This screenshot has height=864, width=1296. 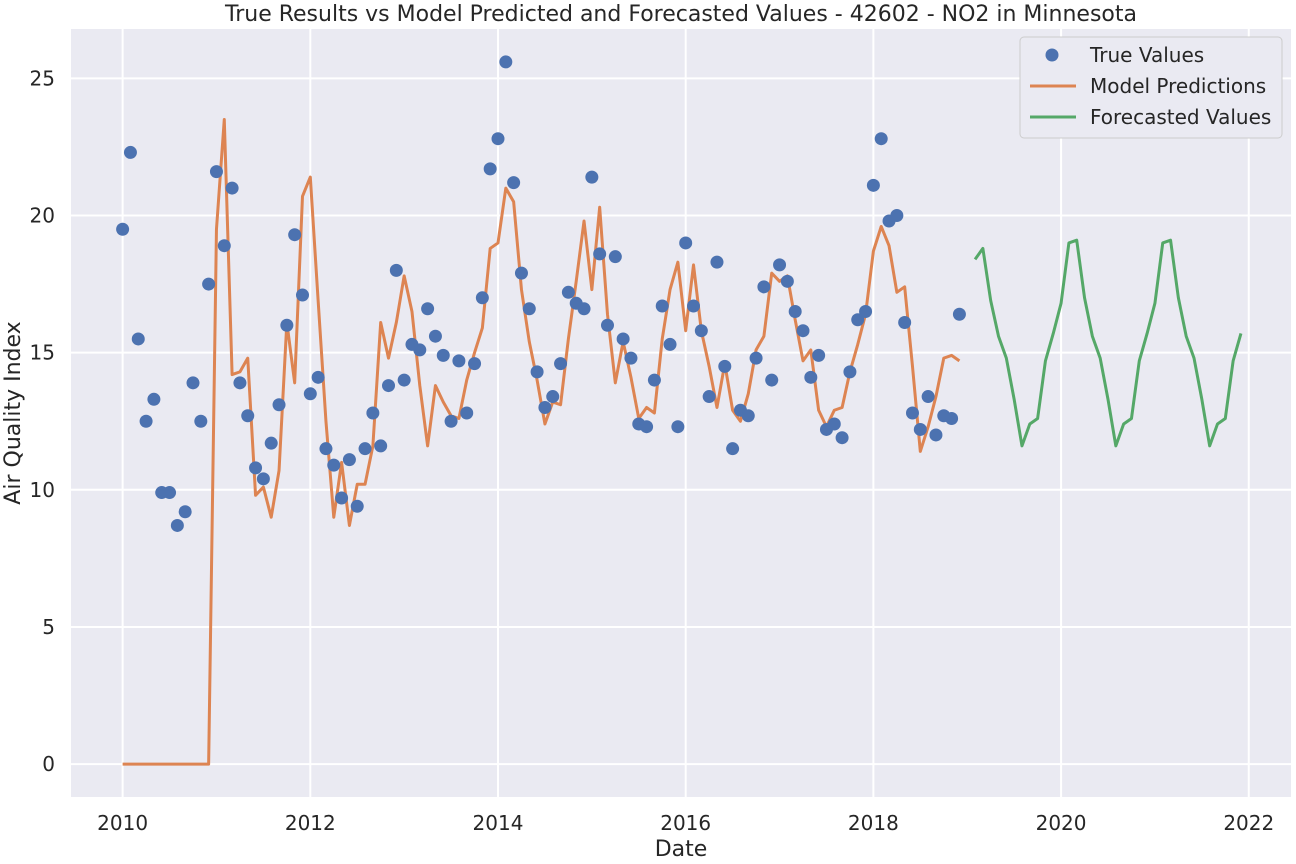 What do you see at coordinates (1061, 823) in the screenshot?
I see `x-tick-label: 2020` at bounding box center [1061, 823].